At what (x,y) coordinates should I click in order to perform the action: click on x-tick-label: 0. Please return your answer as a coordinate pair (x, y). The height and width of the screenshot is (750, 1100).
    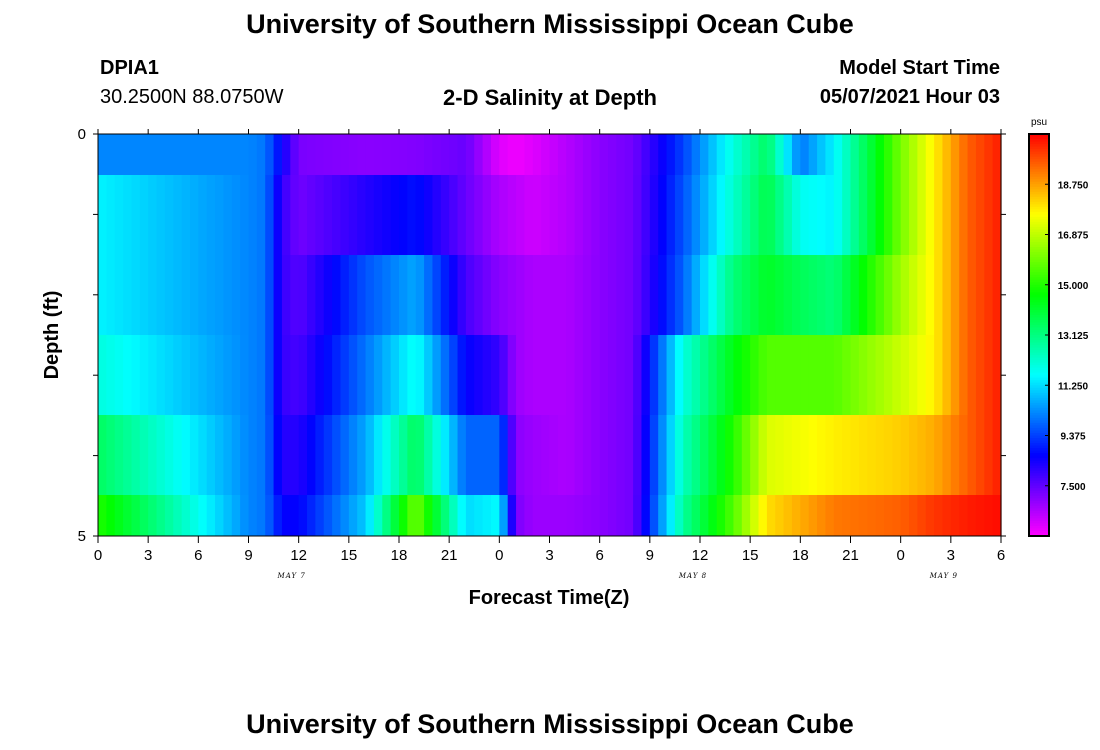
    Looking at the image, I should click on (499, 555).